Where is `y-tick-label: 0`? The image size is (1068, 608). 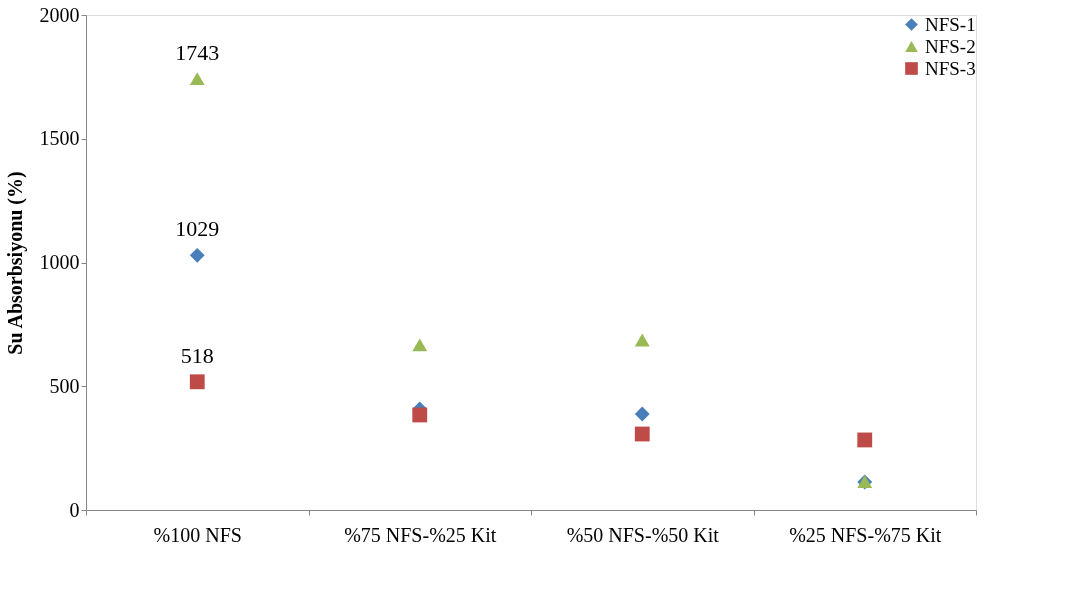
y-tick-label: 0 is located at coordinates (74, 509).